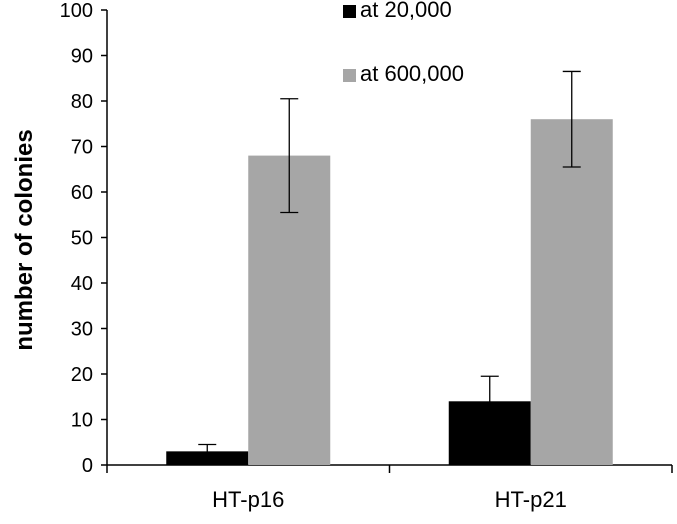  What do you see at coordinates (82, 102) in the screenshot?
I see `y-tick-label: 80` at bounding box center [82, 102].